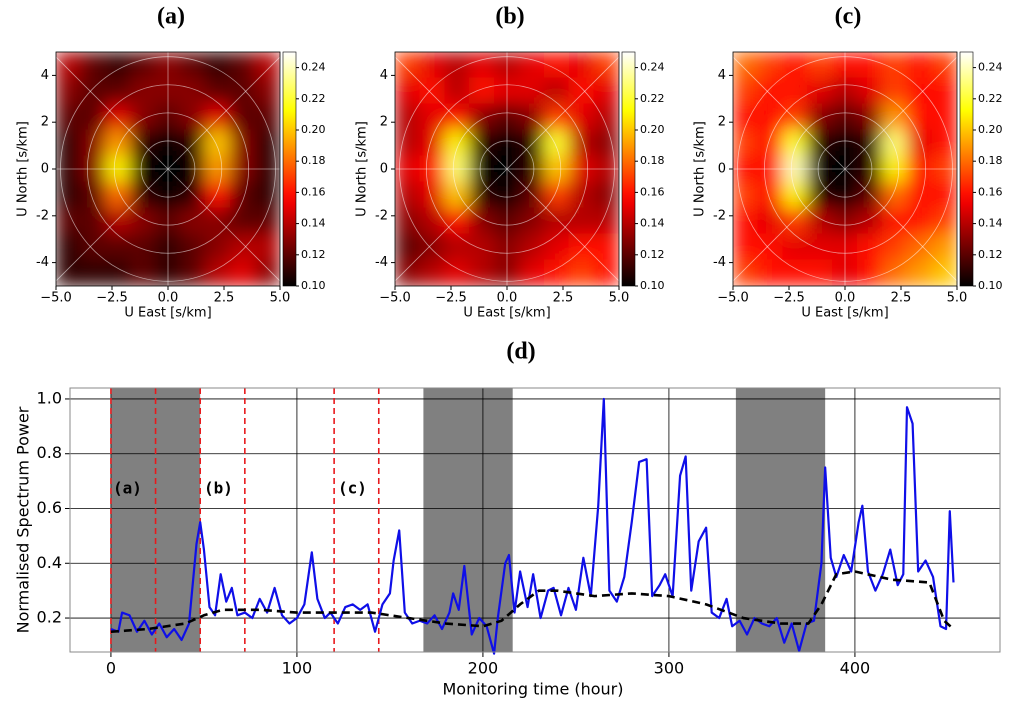 The width and height of the screenshot is (1012, 702). Describe the element at coordinates (848, 17) in the screenshot. I see `panel-title: (c)` at that location.